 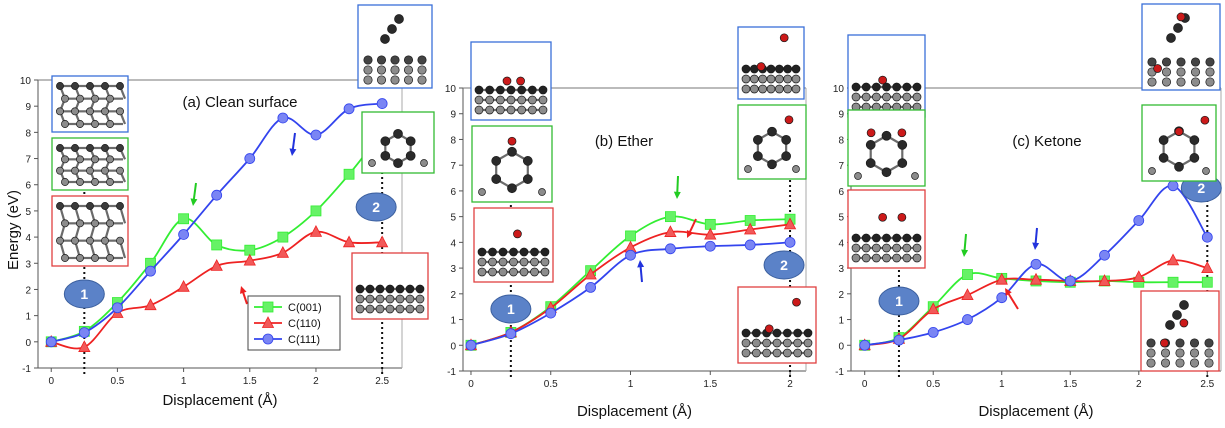 What do you see at coordinates (316, 381) in the screenshot?
I see `x-tick-label: 2` at bounding box center [316, 381].